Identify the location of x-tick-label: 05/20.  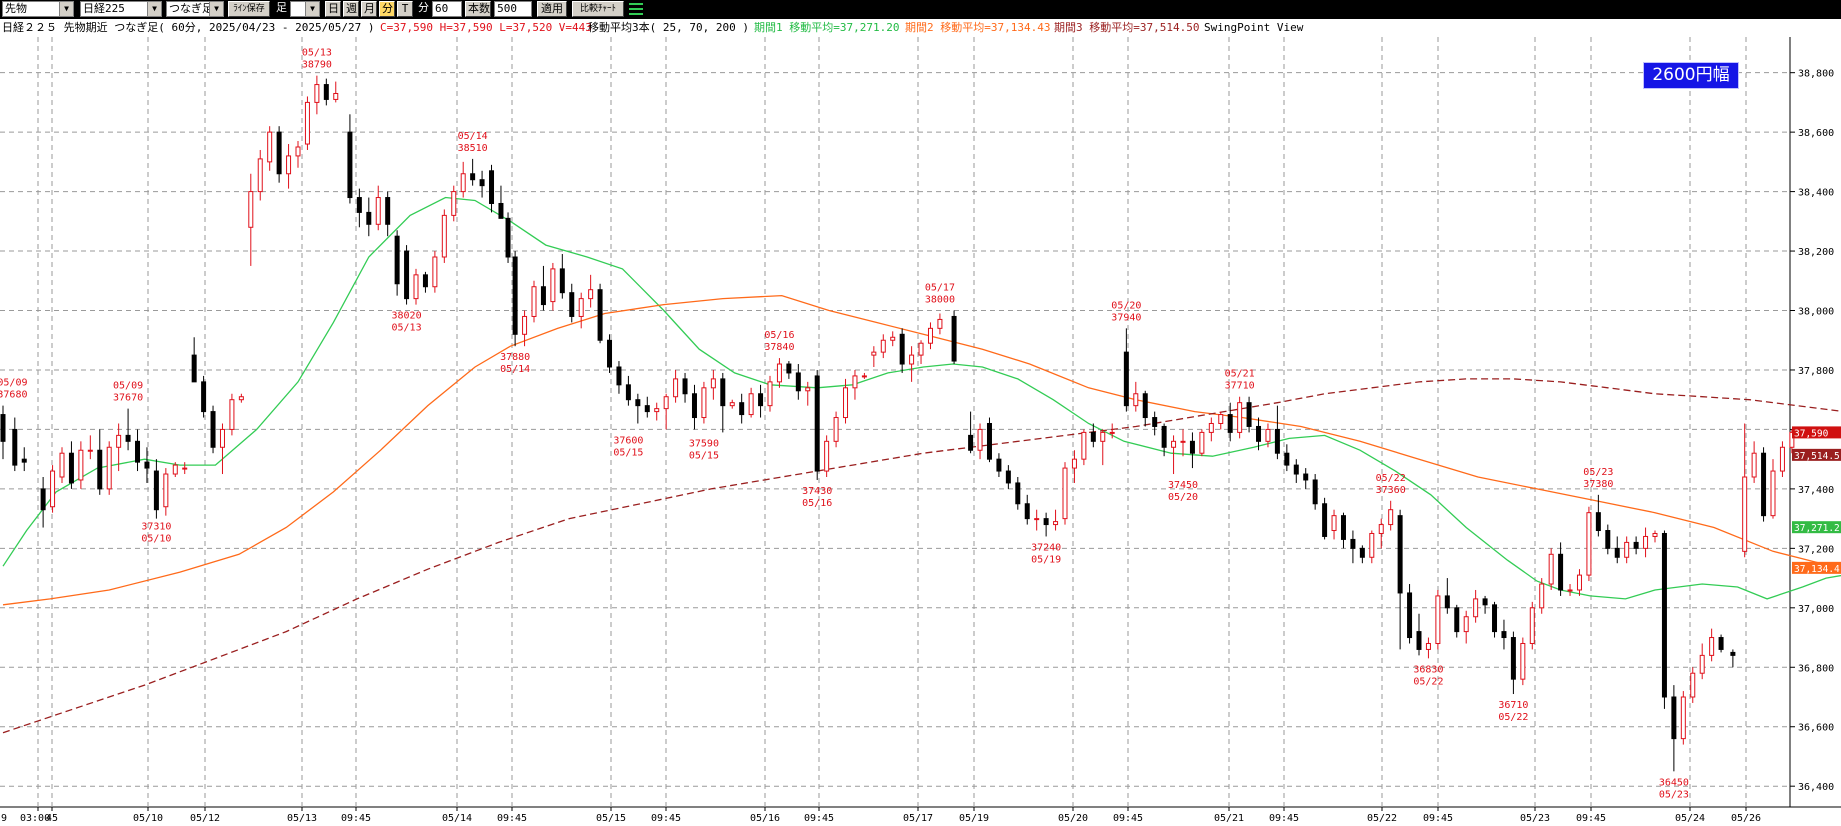
(1073, 818).